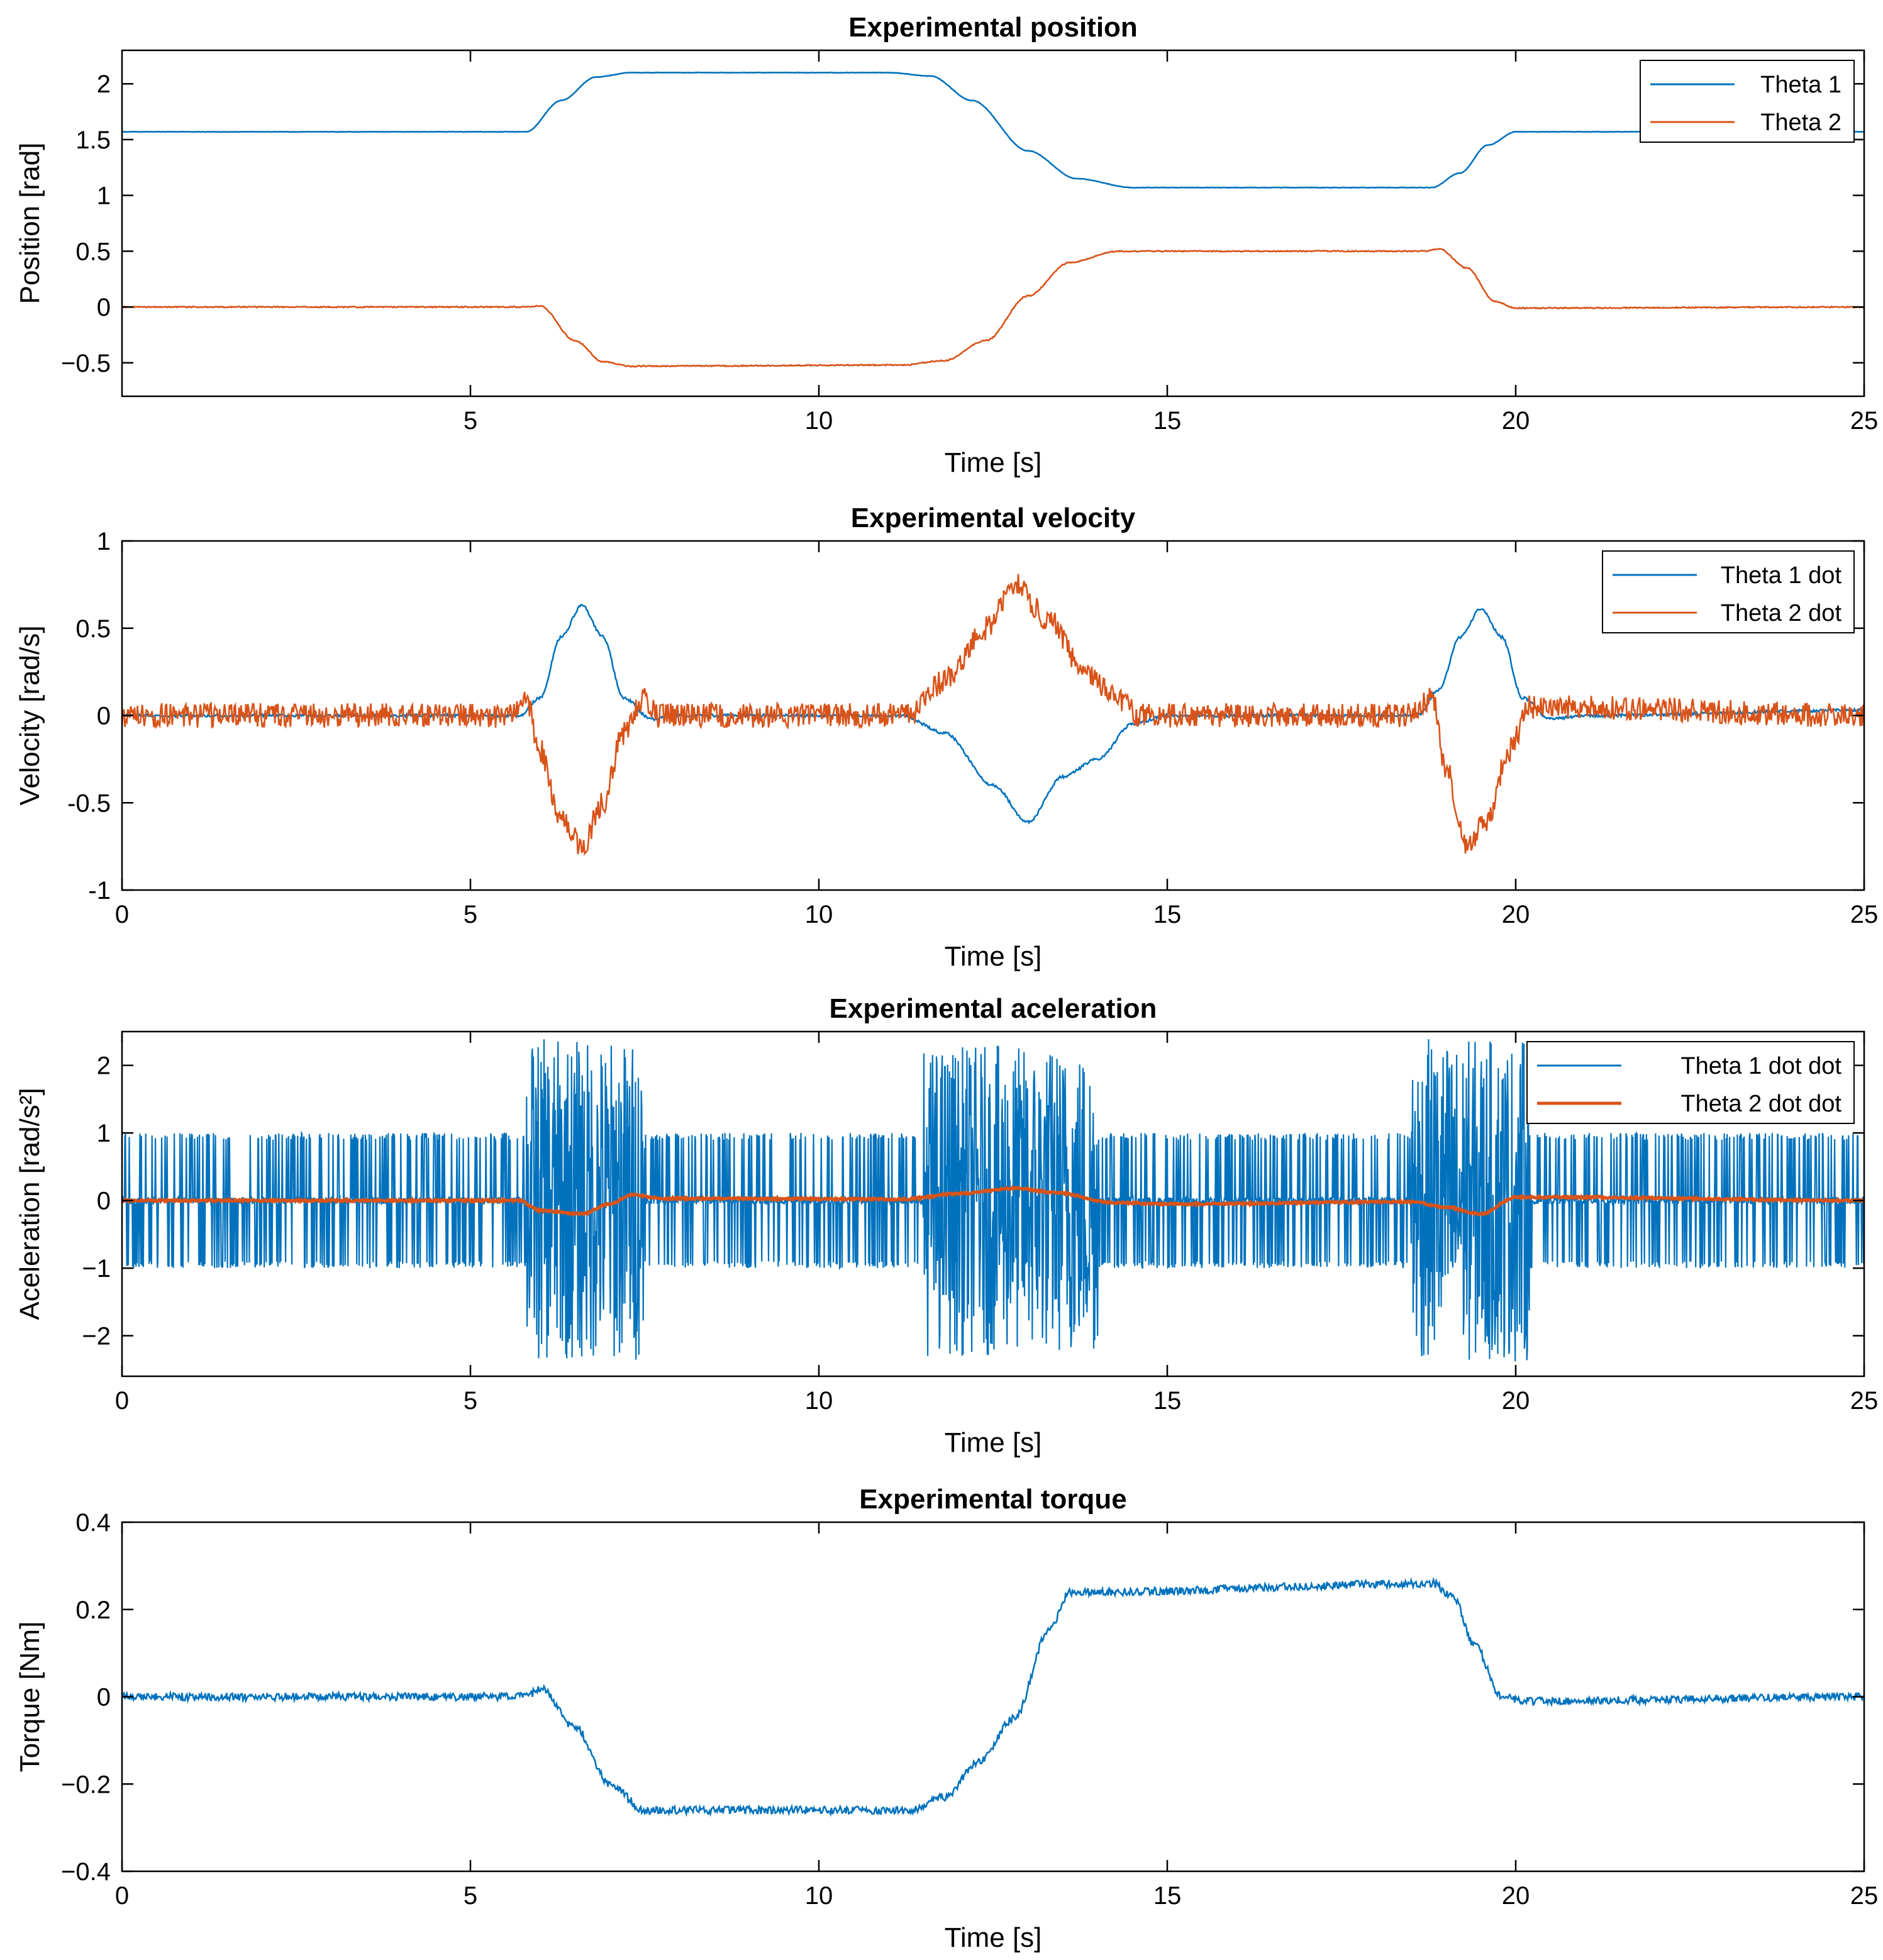 The width and height of the screenshot is (1883, 1960). Describe the element at coordinates (993, 1008) in the screenshot. I see `chart-title: Experimental aceleration` at that location.